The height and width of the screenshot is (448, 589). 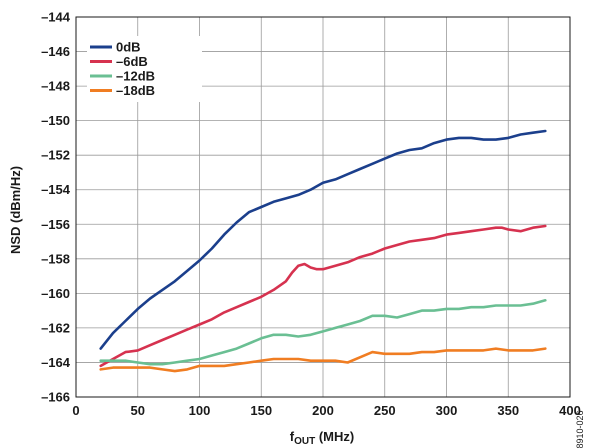 What do you see at coordinates (334, 436) in the screenshot?
I see `x-axis-title-unit: (MHz)` at bounding box center [334, 436].